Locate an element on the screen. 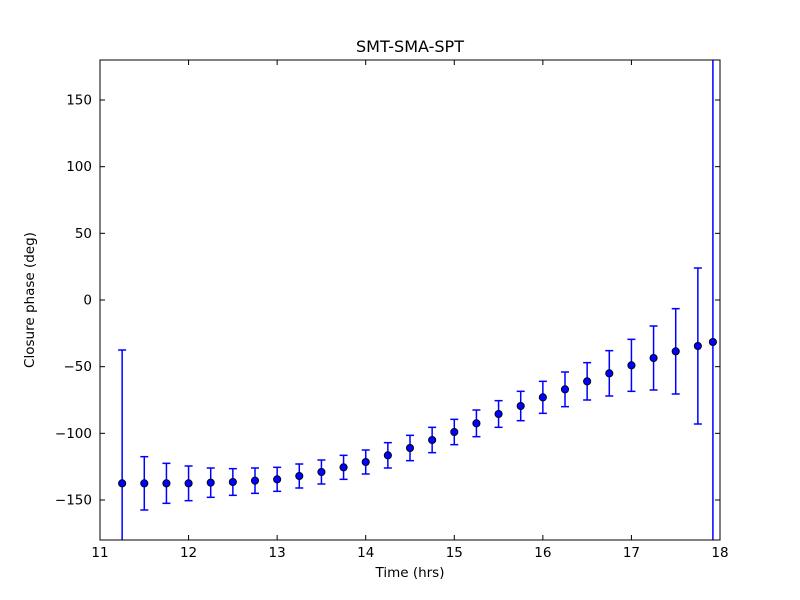 This screenshot has width=800, height=600. x-tick-label: 13 is located at coordinates (277, 553).